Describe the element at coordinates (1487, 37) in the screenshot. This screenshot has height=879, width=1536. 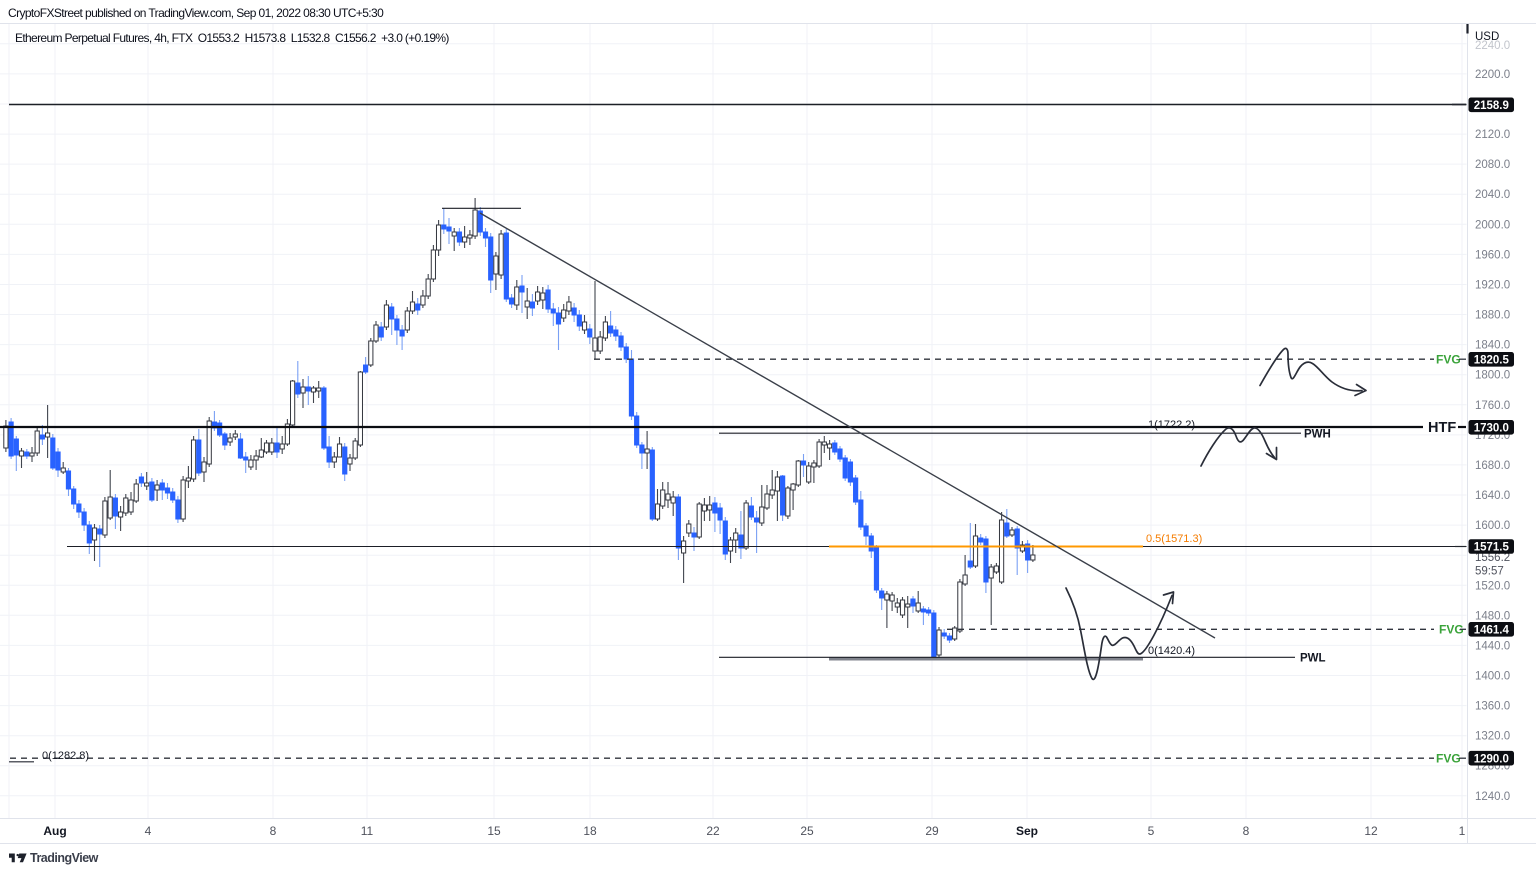
I see `svg-text: USD` at that location.